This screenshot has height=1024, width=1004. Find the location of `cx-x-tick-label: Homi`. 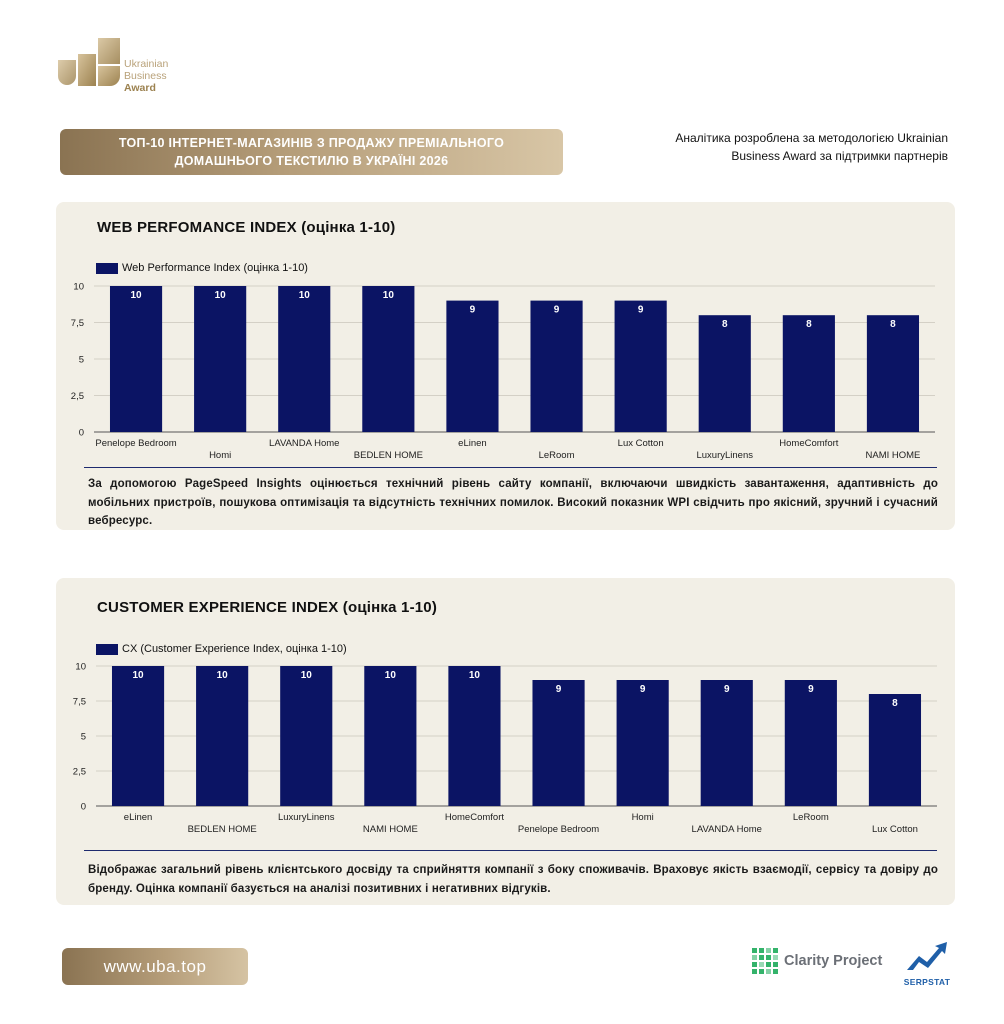

cx-x-tick-label: Homi is located at coordinates (643, 817).